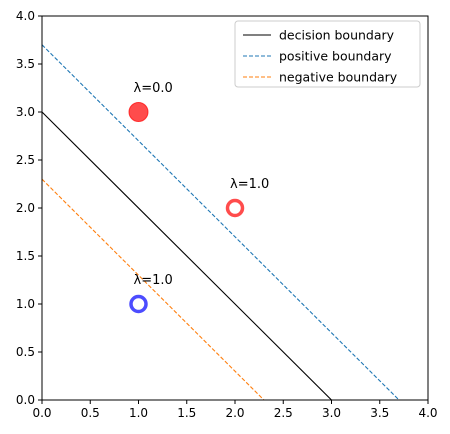 The width and height of the screenshot is (450, 434). Describe the element at coordinates (379, 413) in the screenshot. I see `x-tick-label-7: 3.5` at that location.